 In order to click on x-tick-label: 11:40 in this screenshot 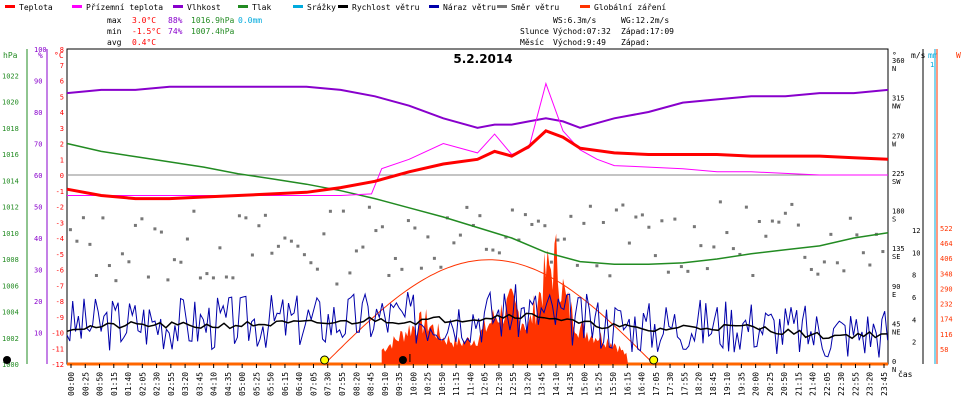, I will do `click(470, 384)`.